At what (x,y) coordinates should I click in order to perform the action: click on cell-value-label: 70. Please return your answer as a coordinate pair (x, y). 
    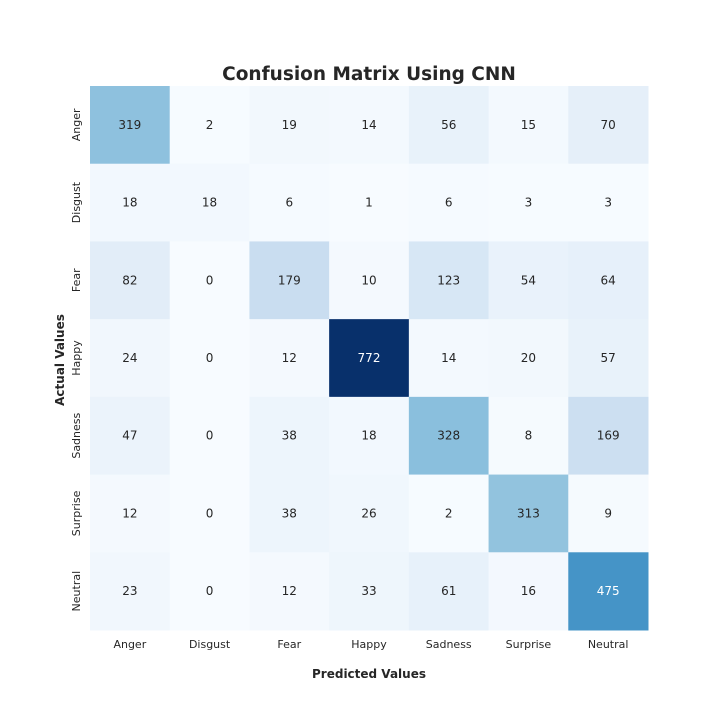
    Looking at the image, I should click on (608, 125).